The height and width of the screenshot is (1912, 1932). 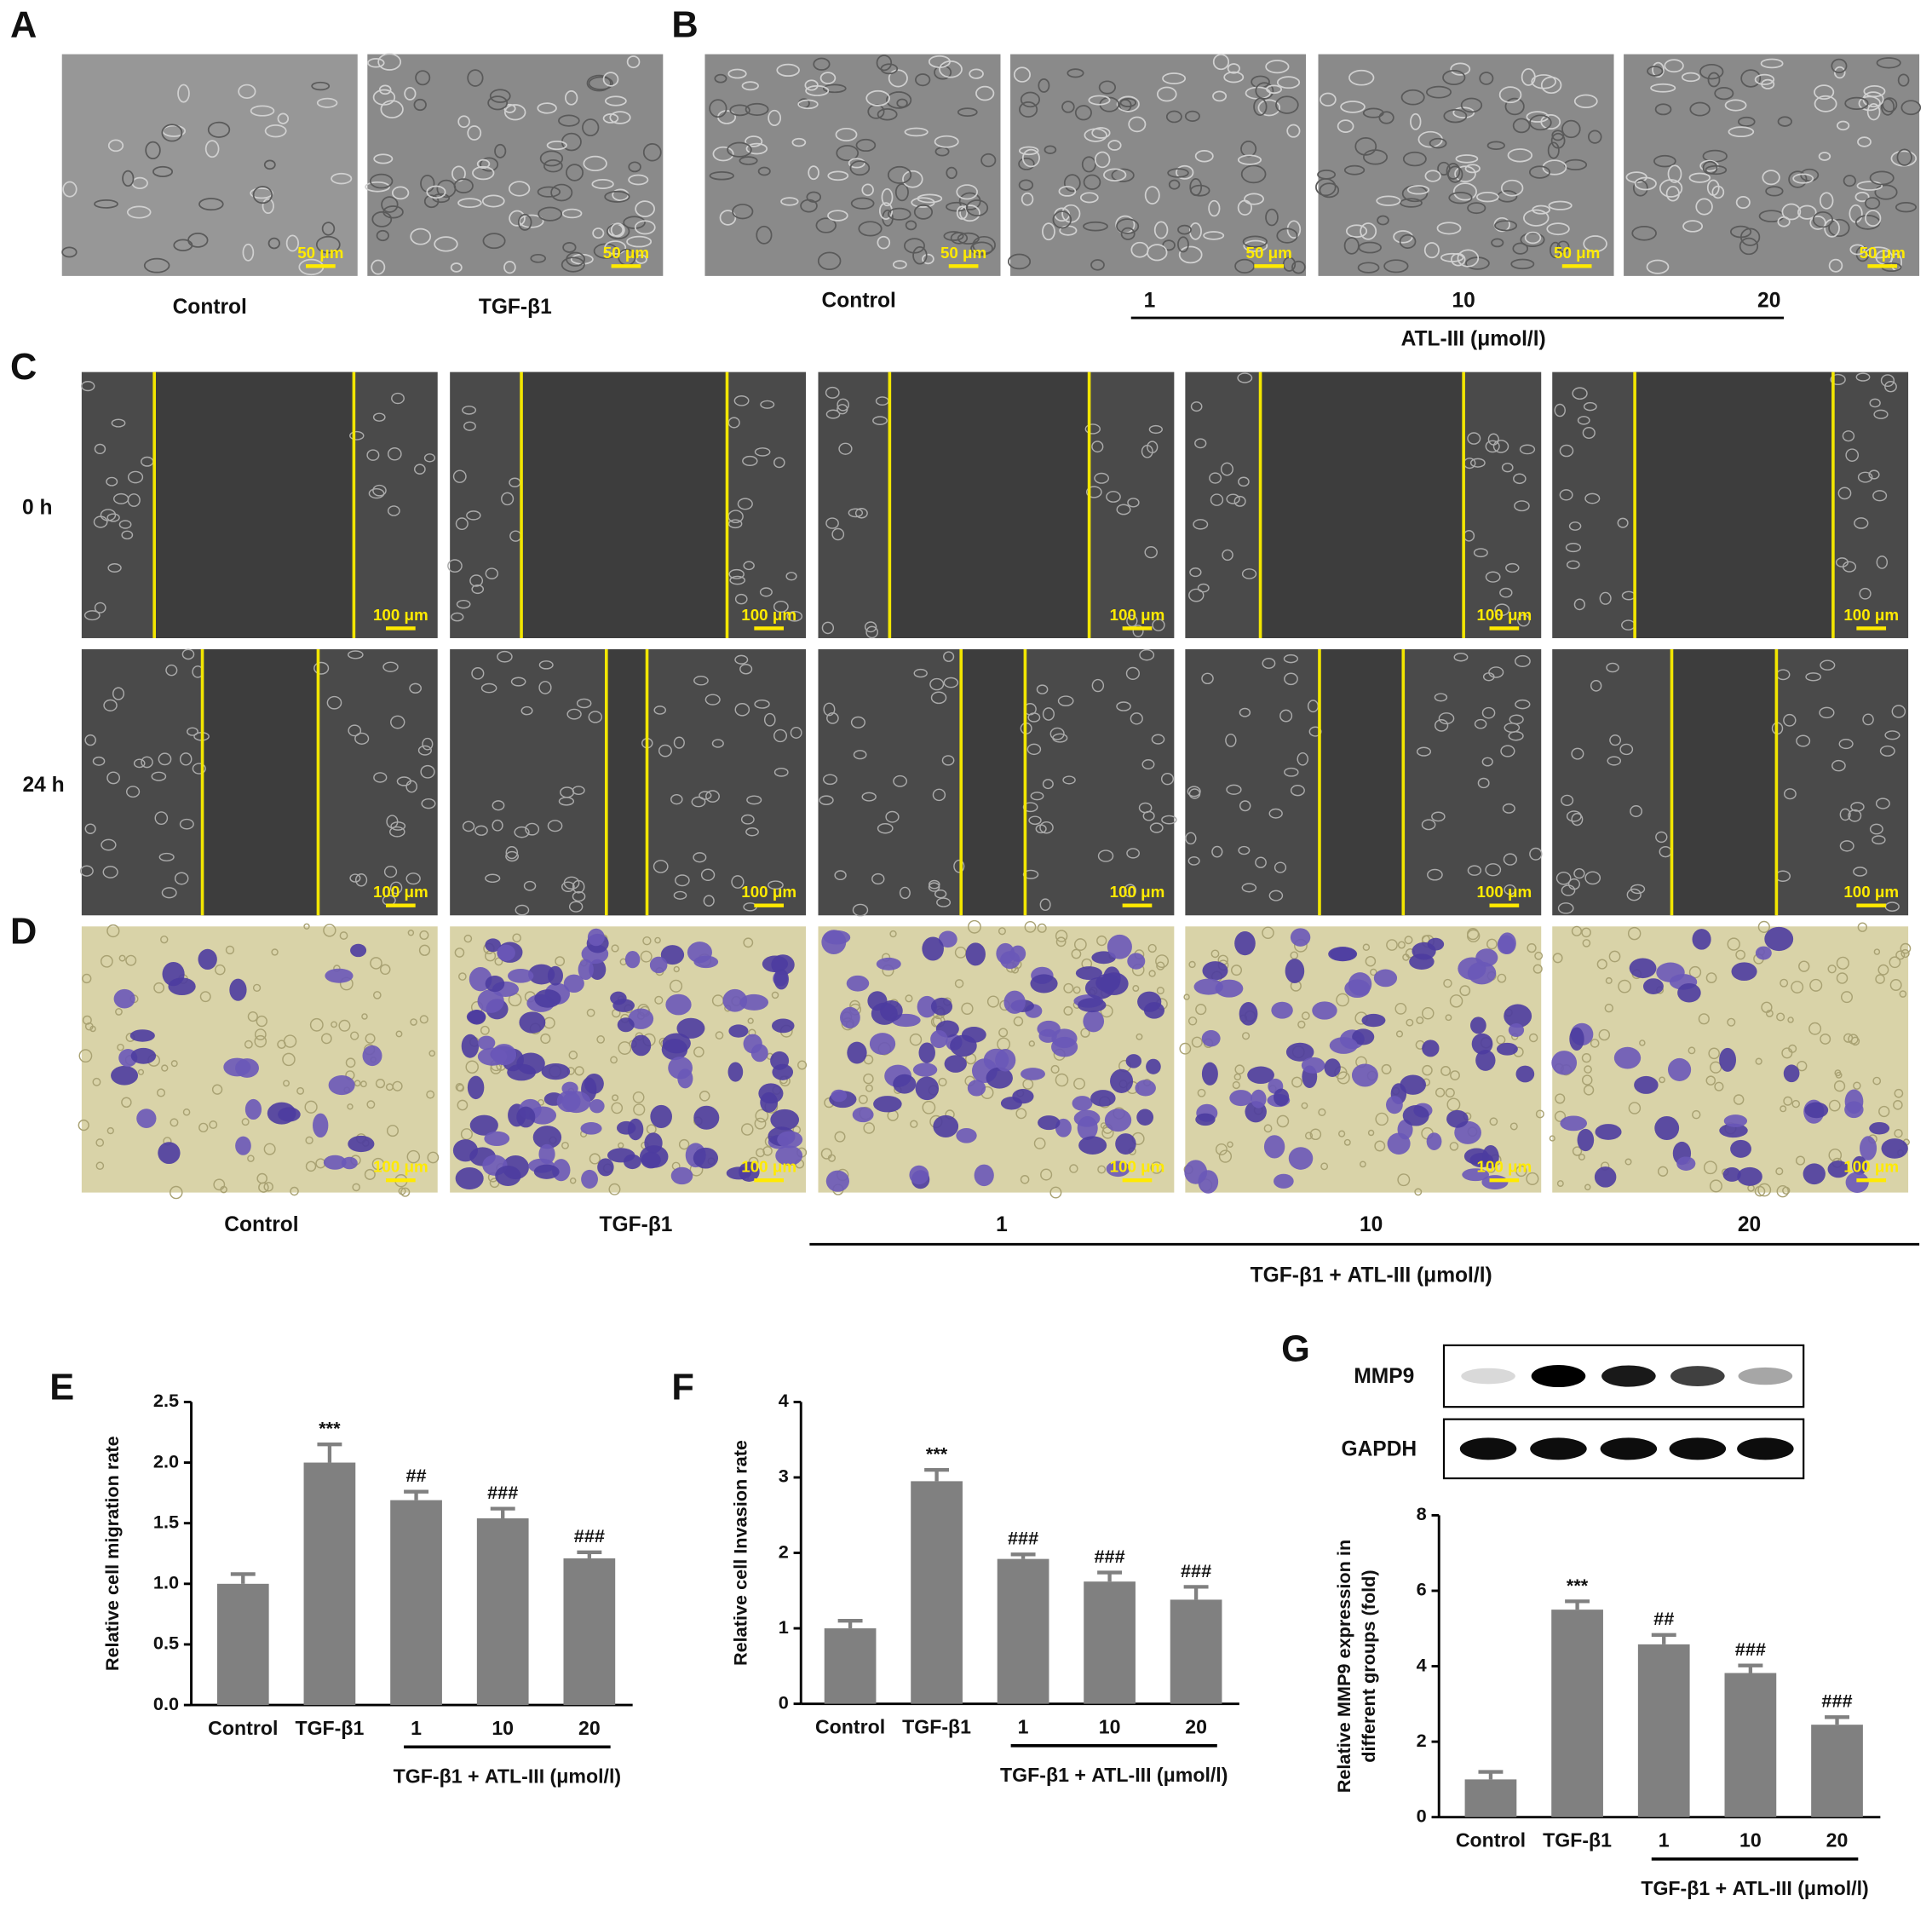 I want to click on caption: 1, so click(x=1150, y=301).